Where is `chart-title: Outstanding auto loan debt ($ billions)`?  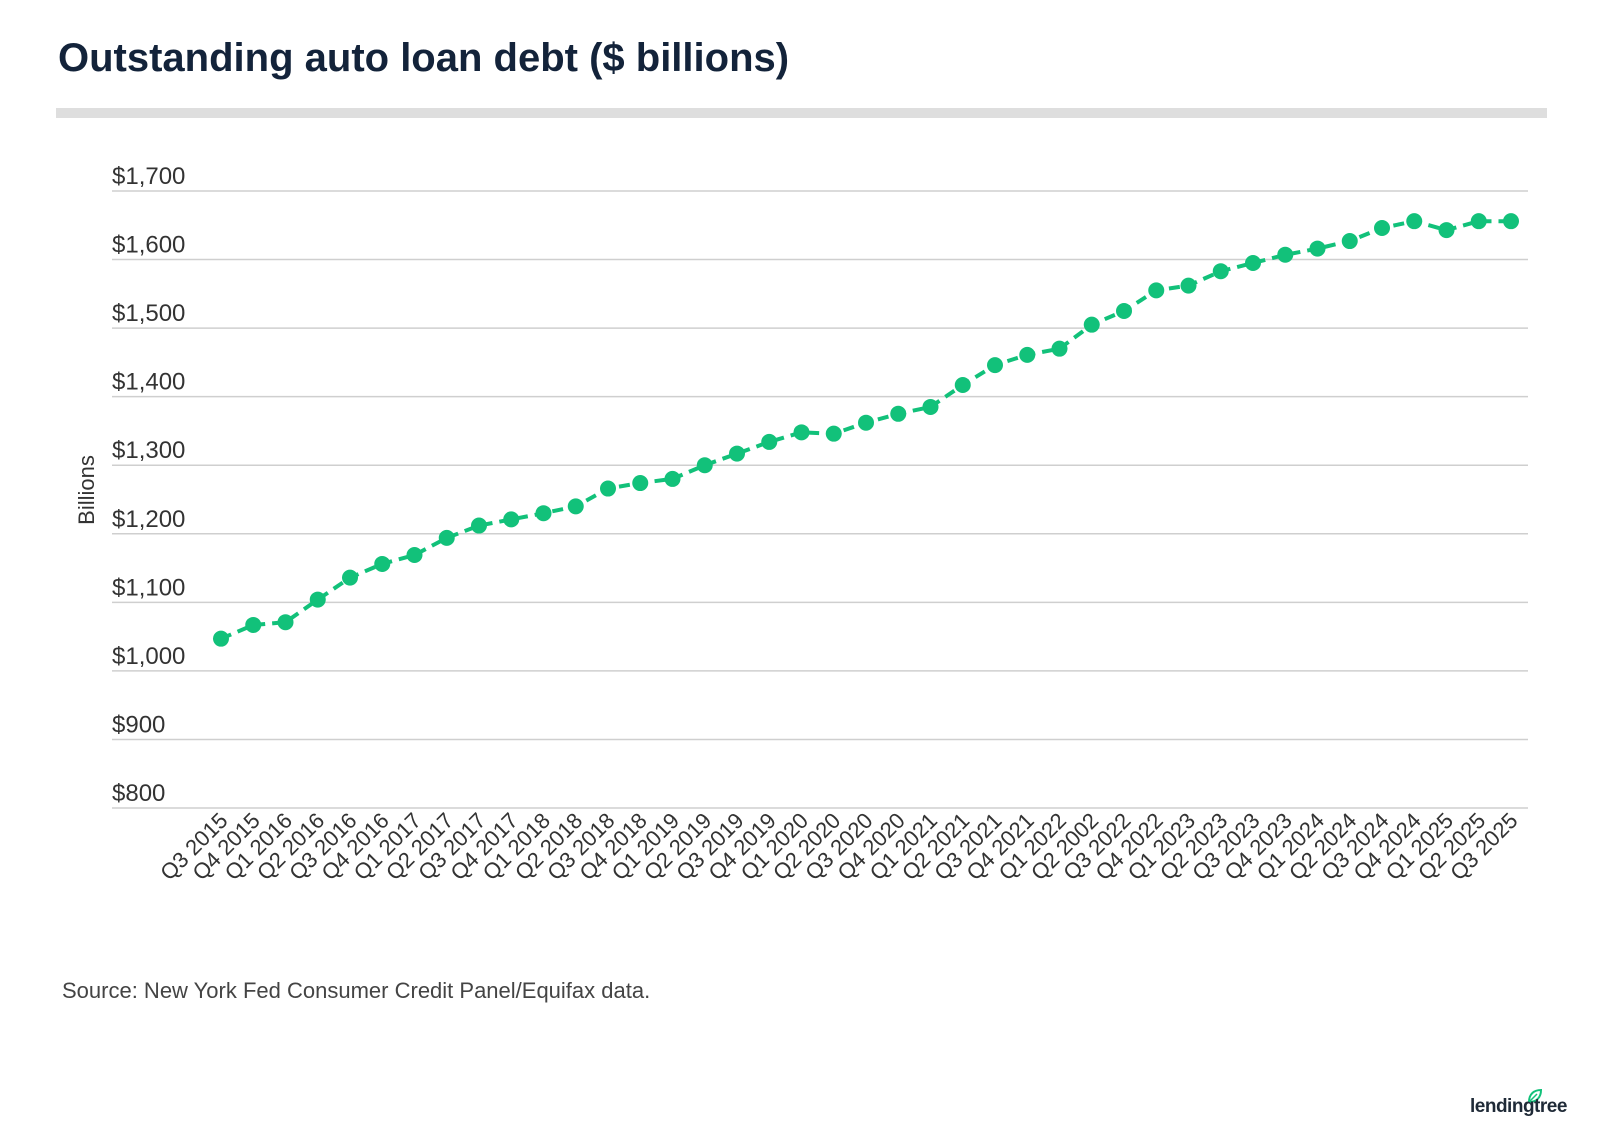 chart-title: Outstanding auto loan debt ($ billions) is located at coordinates (424, 58).